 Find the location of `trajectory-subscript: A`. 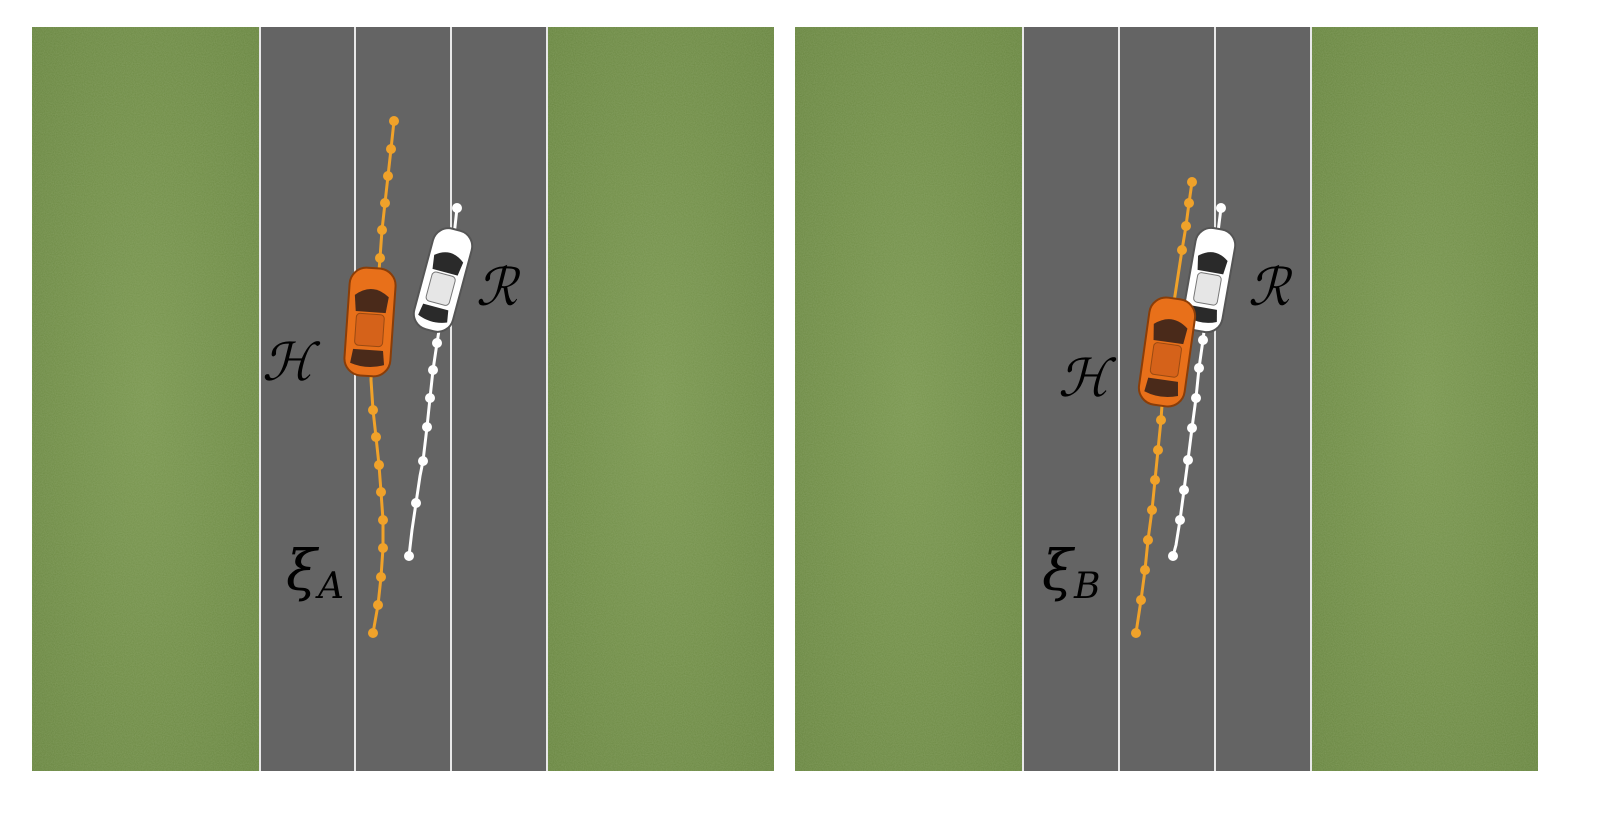

trajectory-subscript: A is located at coordinates (329, 586).